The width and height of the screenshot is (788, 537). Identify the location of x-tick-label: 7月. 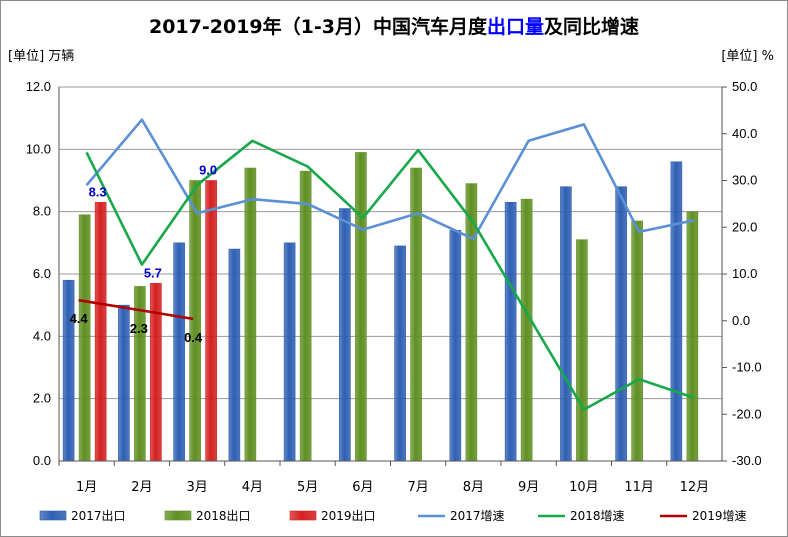
(417, 487).